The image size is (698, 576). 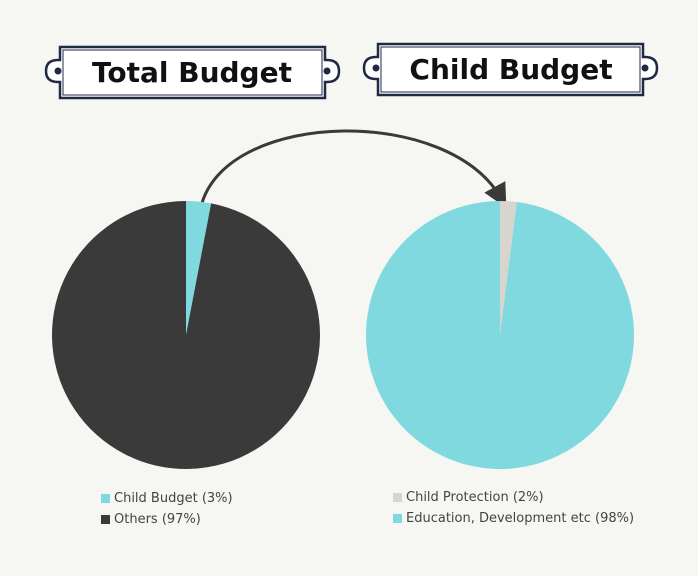 I want to click on legend-total: Child Budget (3%) Others (97%), so click(x=167, y=509).